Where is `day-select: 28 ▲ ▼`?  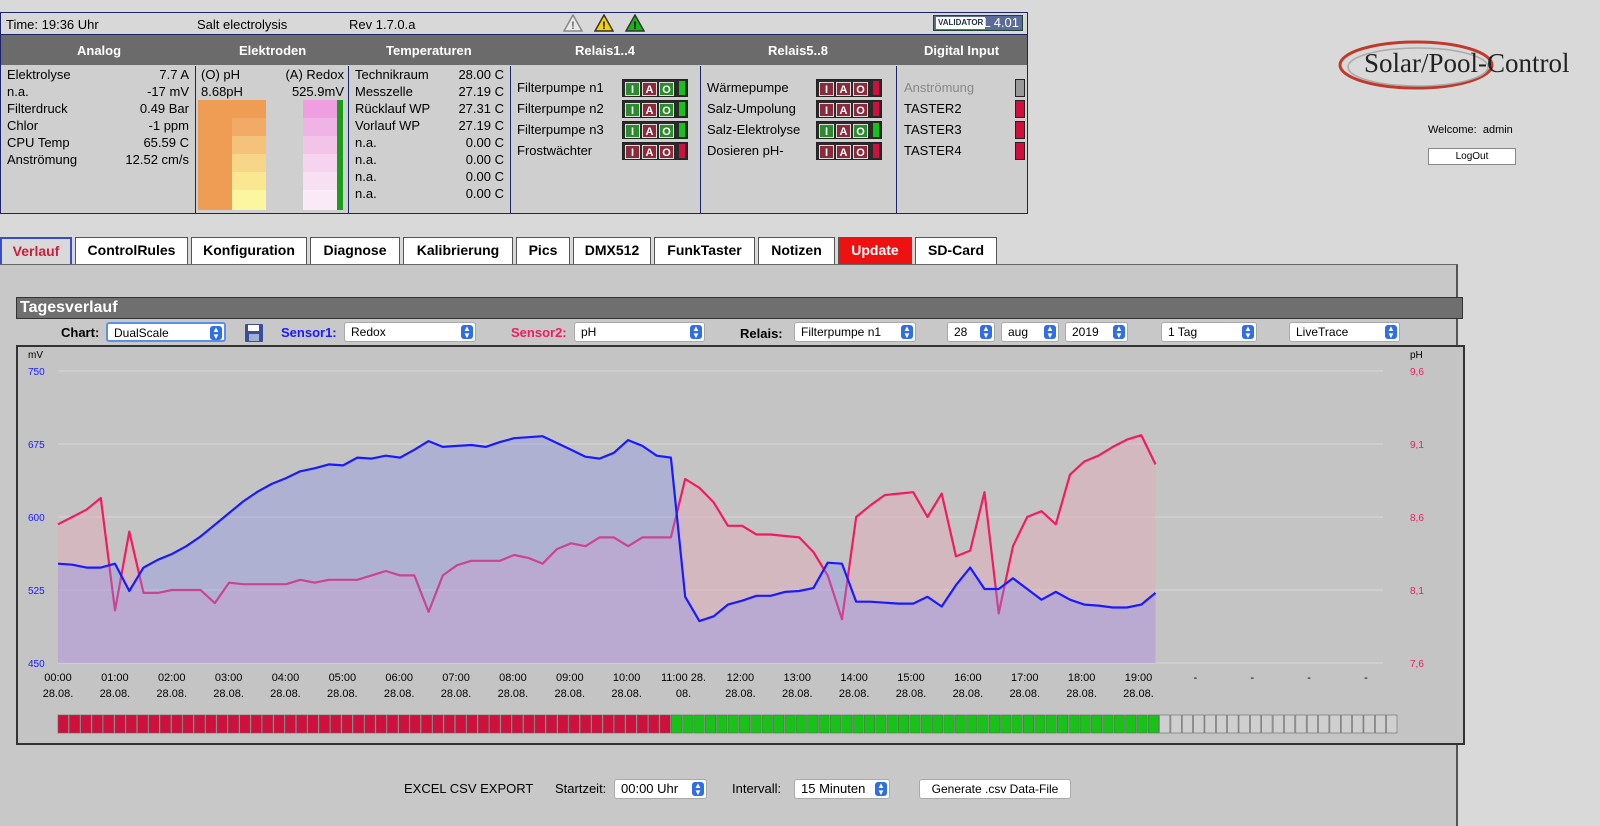 day-select: 28 ▲ ▼ is located at coordinates (971, 332).